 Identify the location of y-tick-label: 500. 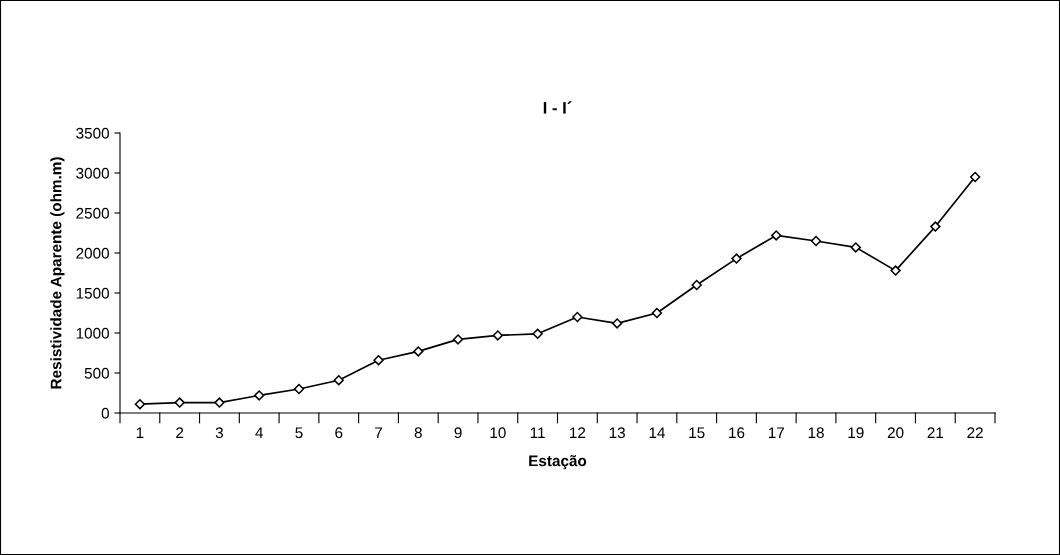
(96, 373).